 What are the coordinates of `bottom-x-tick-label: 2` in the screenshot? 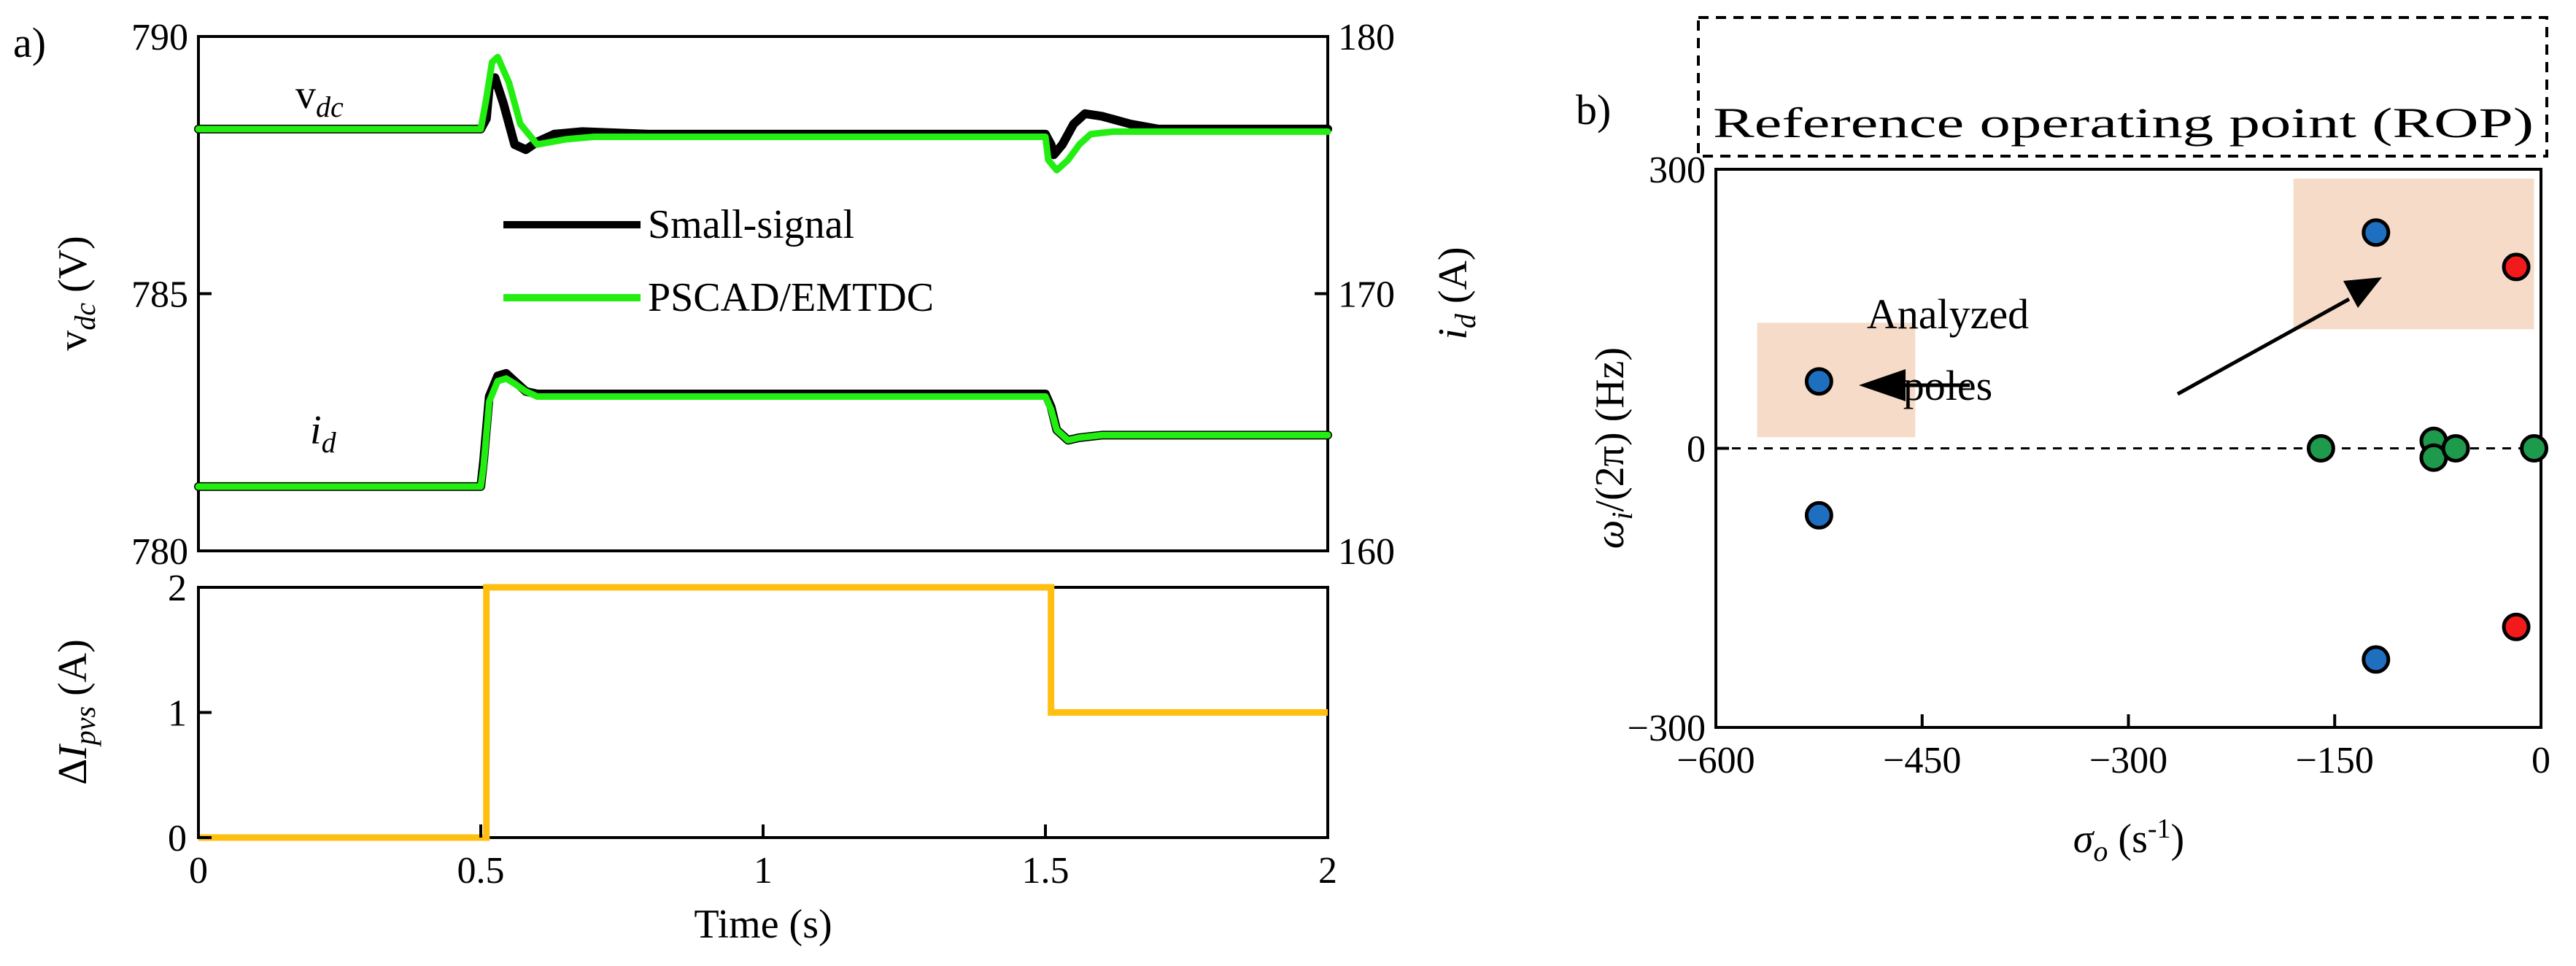 It's located at (1327, 871).